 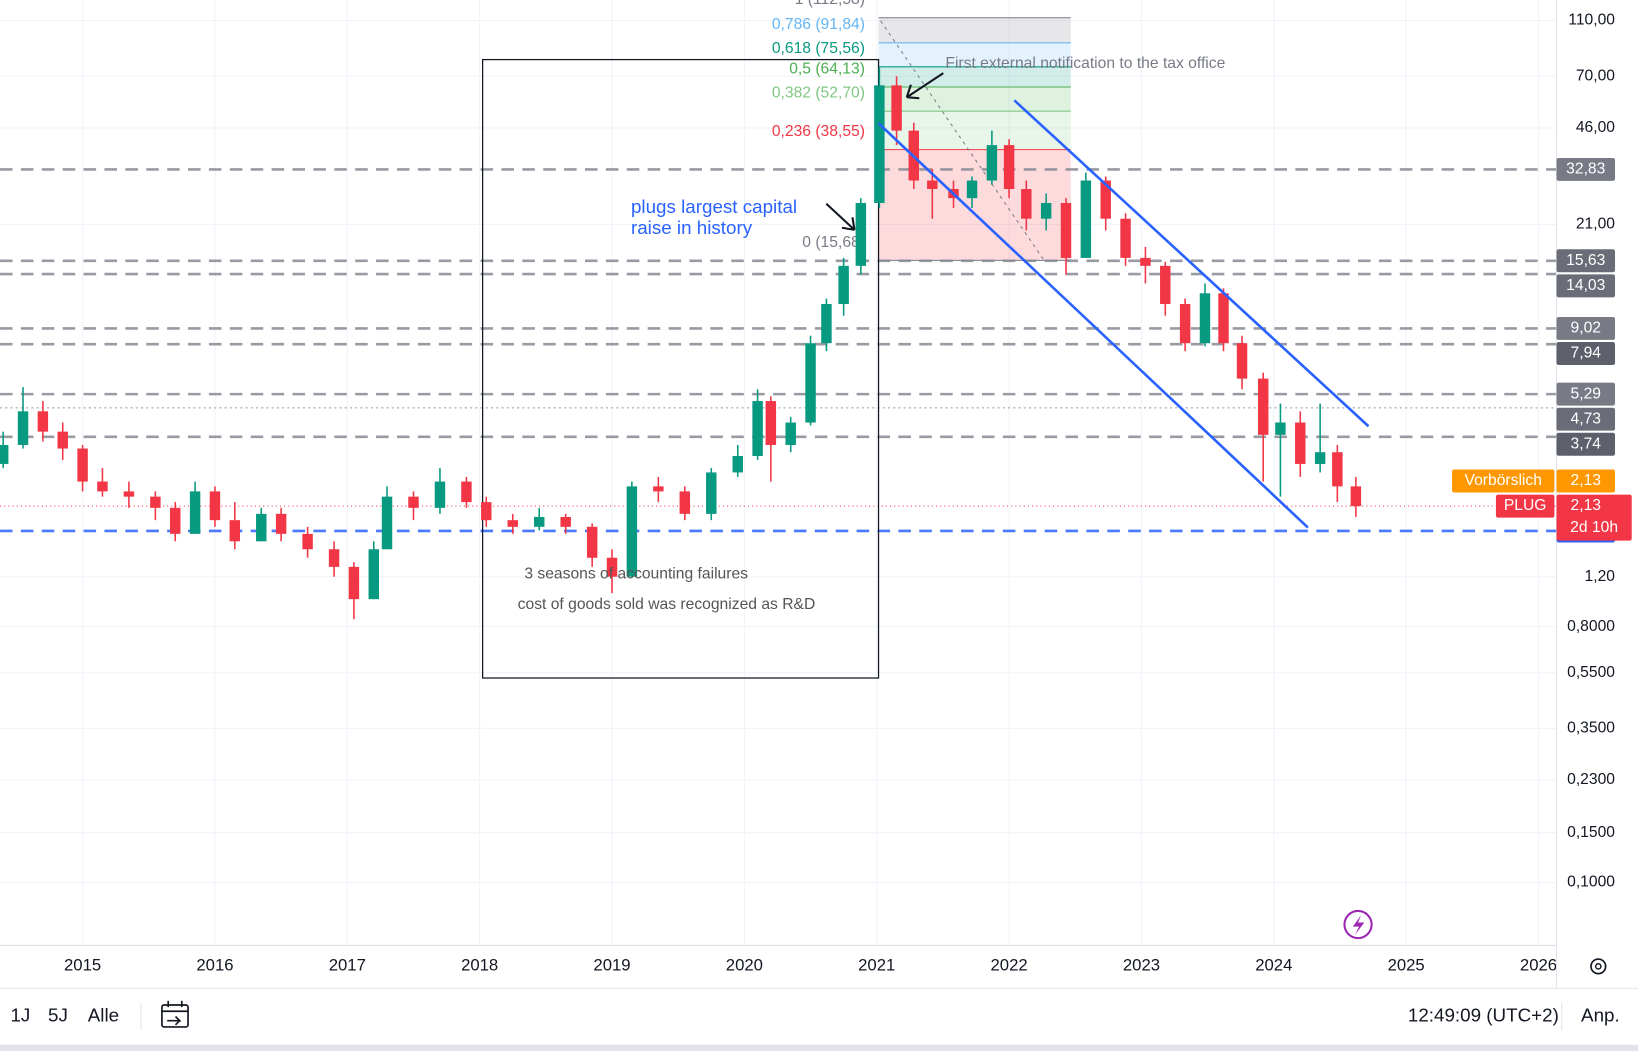 What do you see at coordinates (1591, 882) in the screenshot?
I see `y-tick-label: 0,1000` at bounding box center [1591, 882].